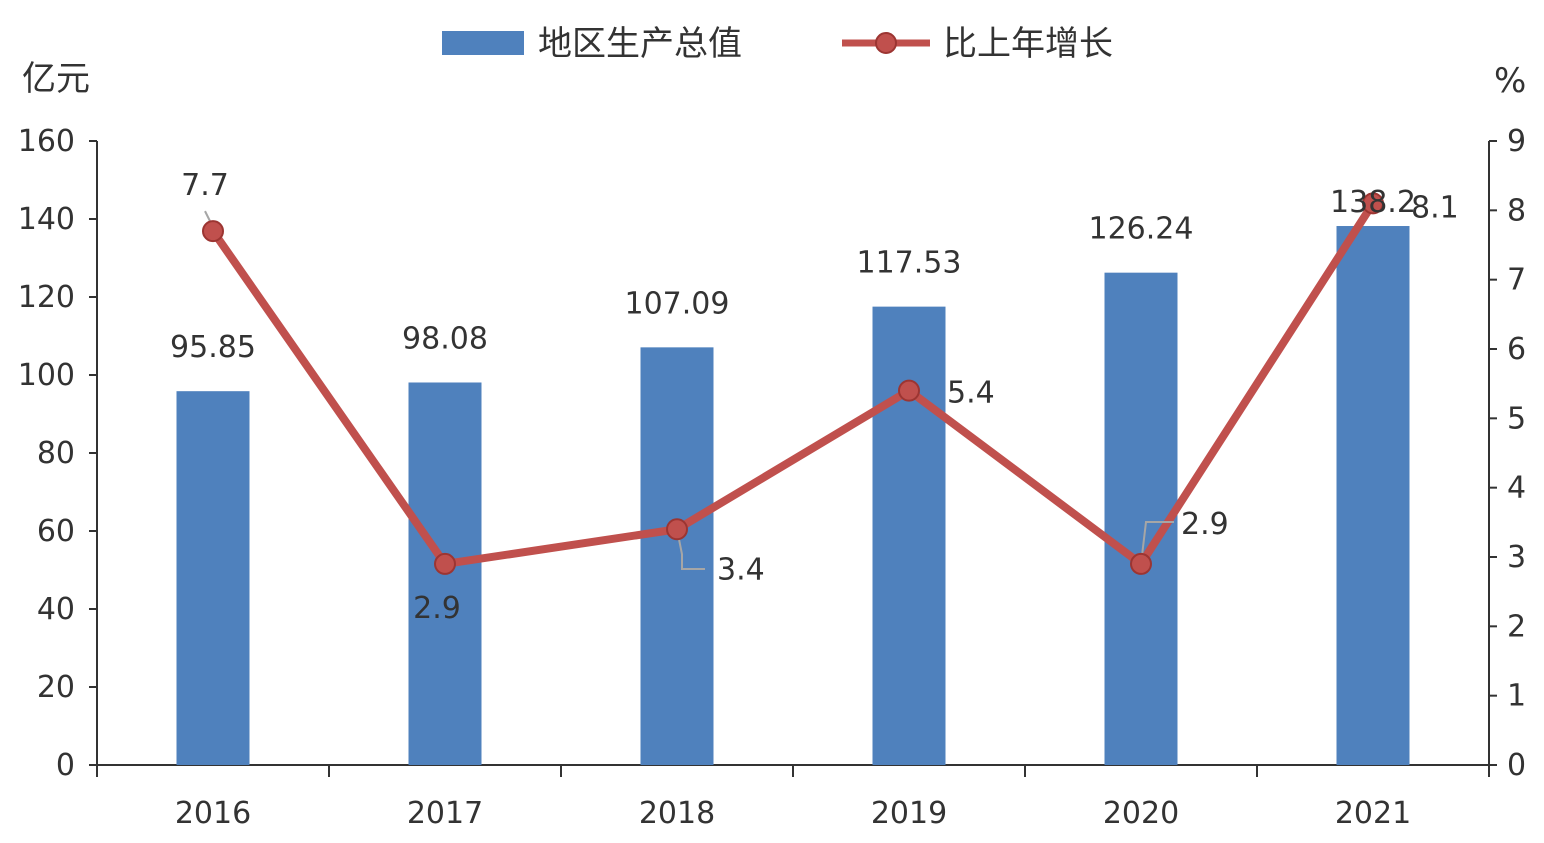 This screenshot has height=843, width=1544. I want to click on left-tick-label: 120, so click(46, 297).